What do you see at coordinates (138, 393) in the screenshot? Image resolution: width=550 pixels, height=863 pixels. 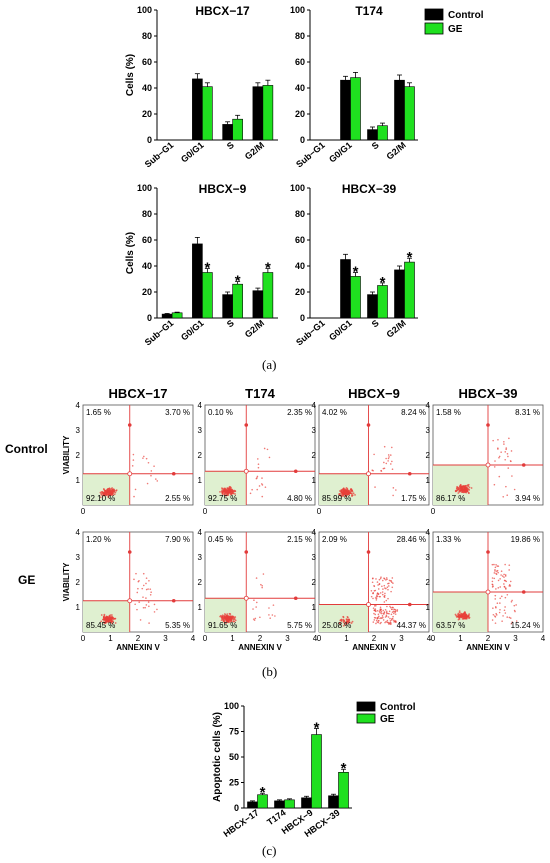 I see `column-title: HBCX−17` at bounding box center [138, 393].